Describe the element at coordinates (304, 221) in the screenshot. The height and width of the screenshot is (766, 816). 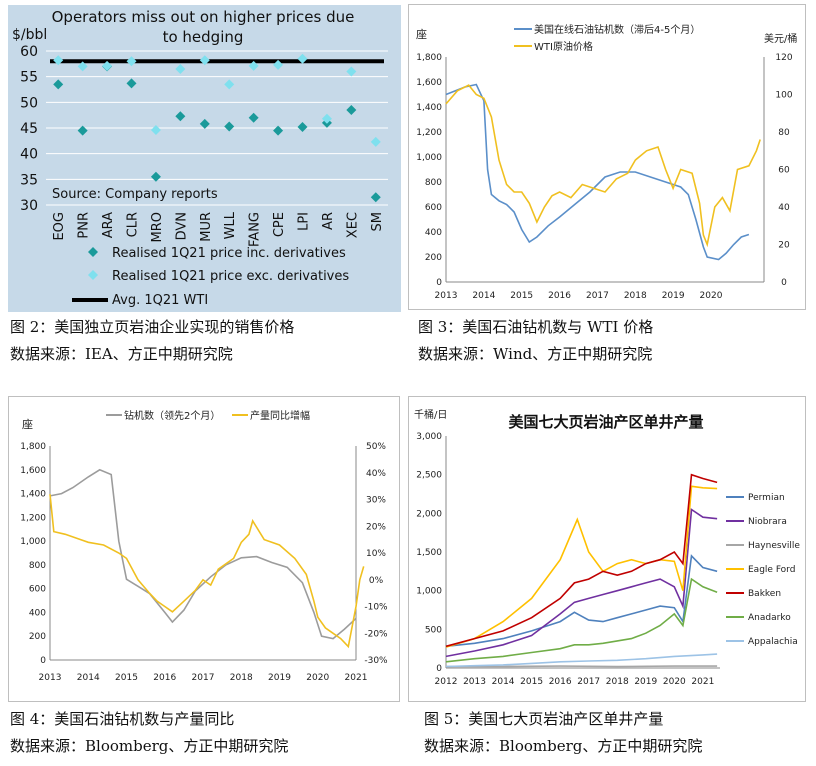
I see `fig2-xtick: LPI` at that location.